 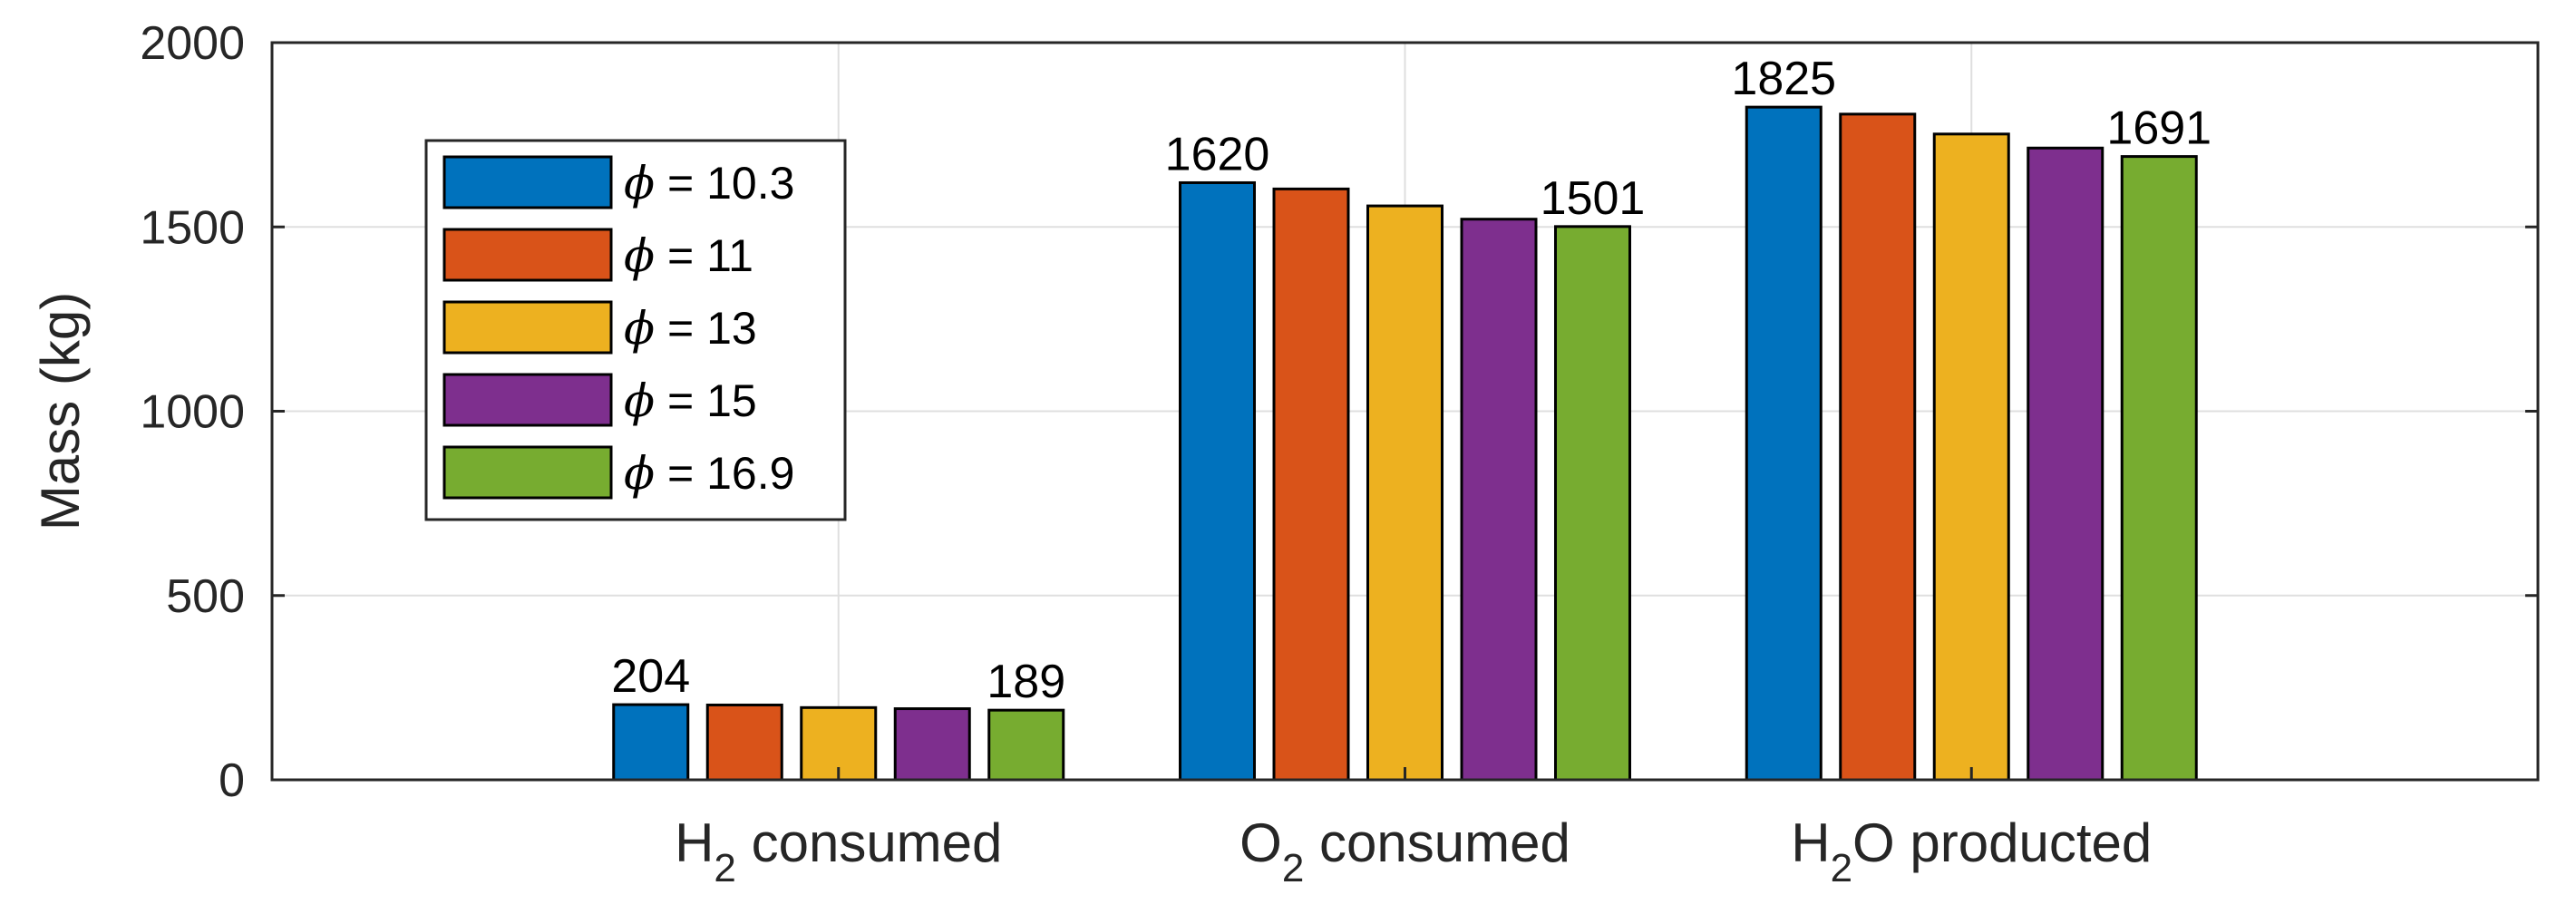 What do you see at coordinates (709, 473) in the screenshot?
I see `legend-entry-label: ϕ = 16.9` at bounding box center [709, 473].